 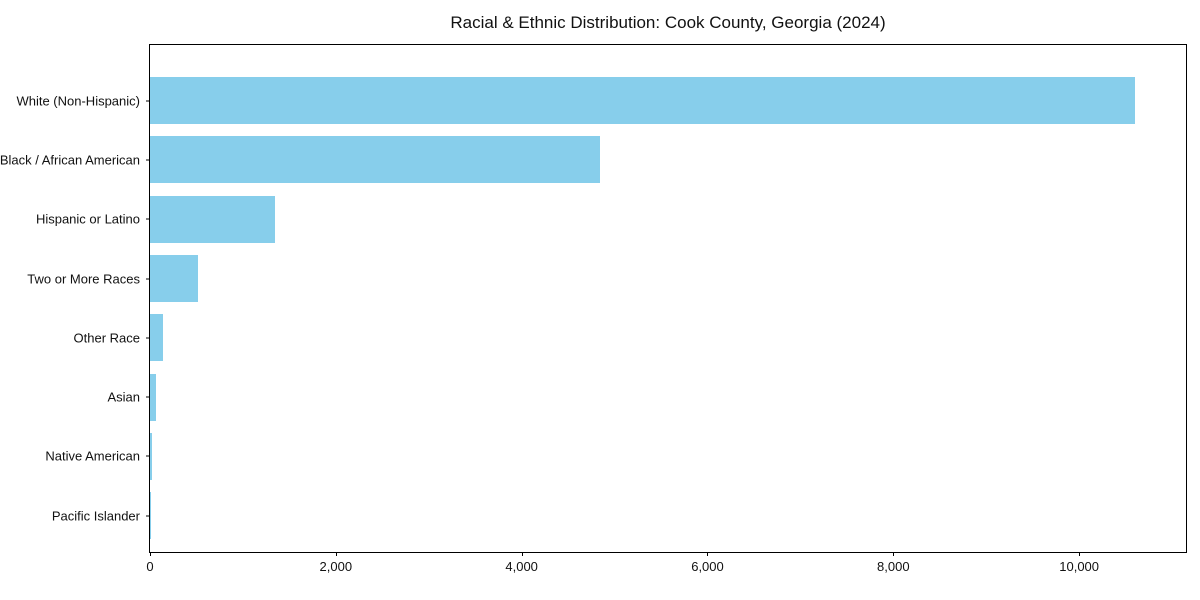 What do you see at coordinates (212, 219) in the screenshot?
I see `bar-hispanic-or-latino` at bounding box center [212, 219].